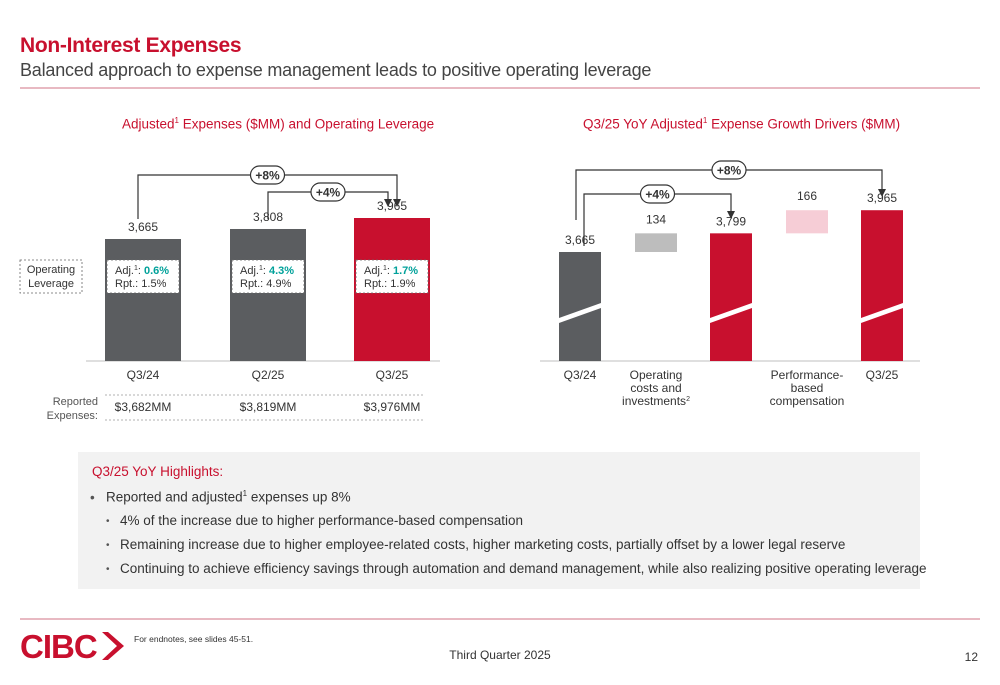 The height and width of the screenshot is (685, 1000). I want to click on operating-leverage-row-label: Operating, so click(51, 270).